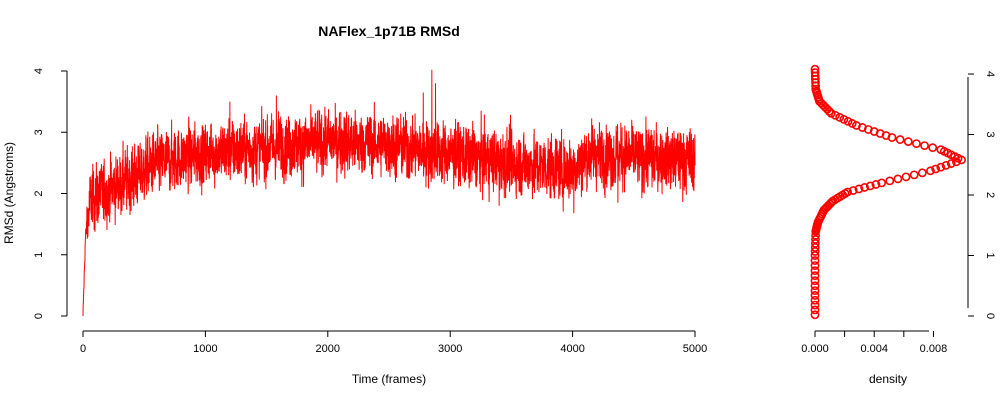 This screenshot has width=1000, height=400. Describe the element at coordinates (389, 31) in the screenshot. I see `chart-title: NAFlex_1p71B RMSd` at that location.